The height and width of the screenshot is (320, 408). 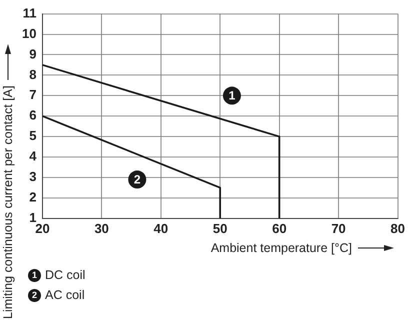 I want to click on y-tick-label: 5, so click(x=32, y=136).